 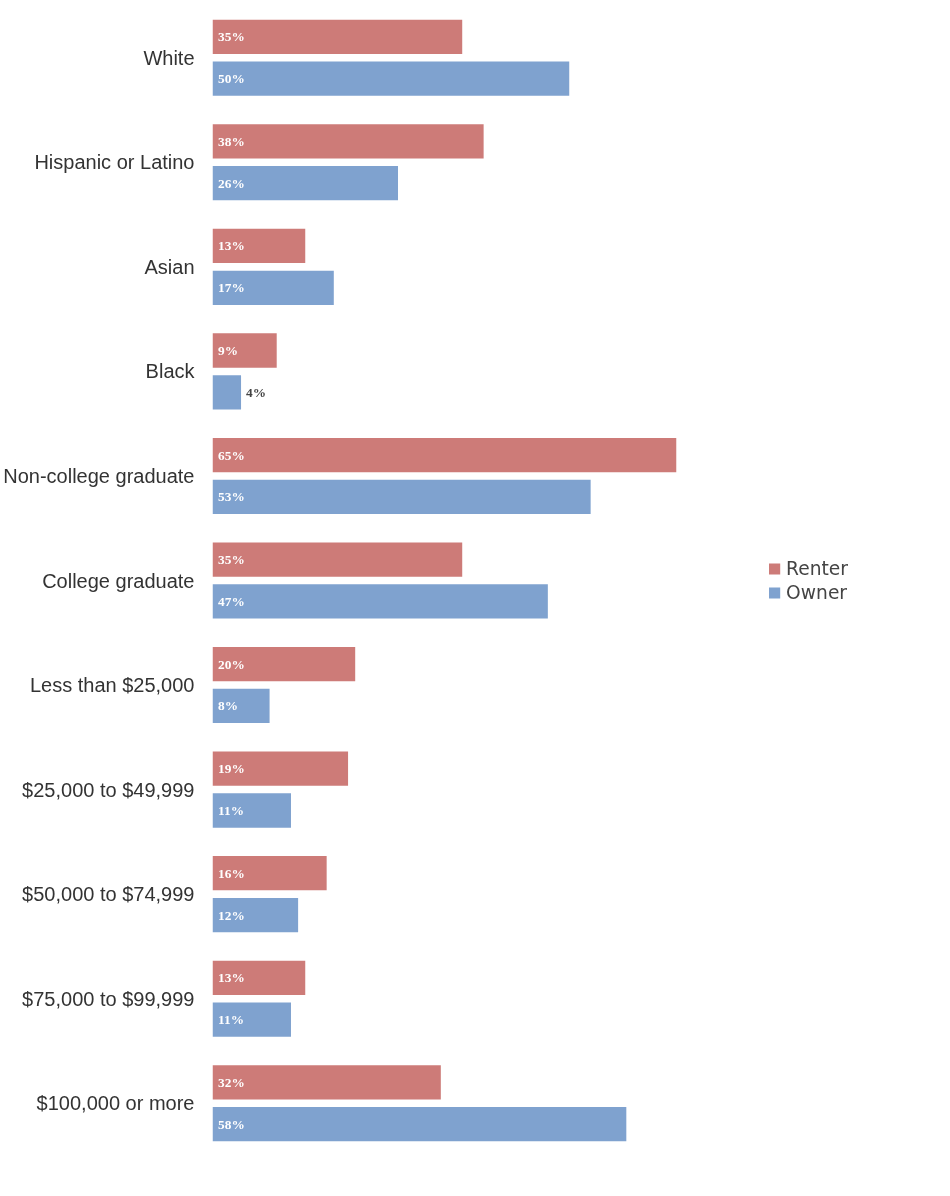 I want to click on data-label: 8%, so click(x=228, y=706).